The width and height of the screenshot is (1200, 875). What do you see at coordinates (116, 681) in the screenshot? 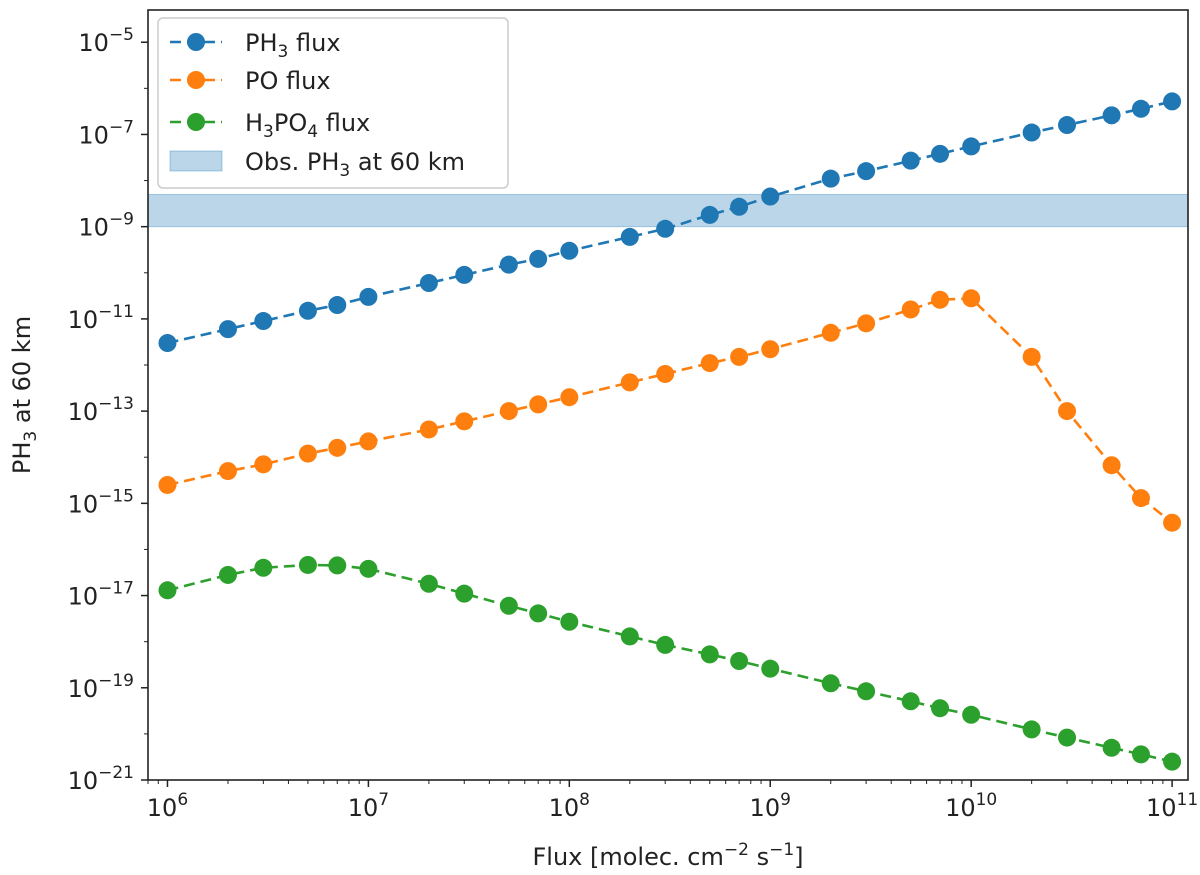
I see `y-tick-exponent: −19` at bounding box center [116, 681].